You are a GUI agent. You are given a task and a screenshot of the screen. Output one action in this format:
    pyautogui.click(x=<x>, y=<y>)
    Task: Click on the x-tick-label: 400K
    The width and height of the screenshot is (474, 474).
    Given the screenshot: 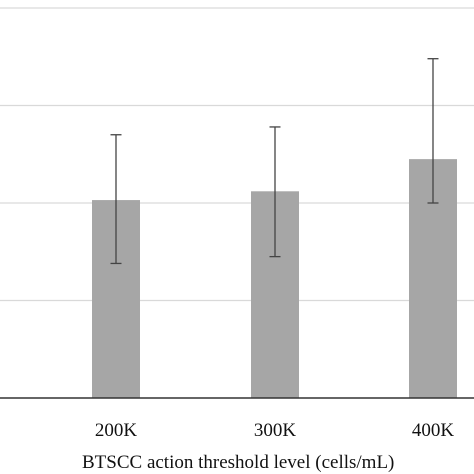 What is the action you would take?
    pyautogui.click(x=433, y=430)
    